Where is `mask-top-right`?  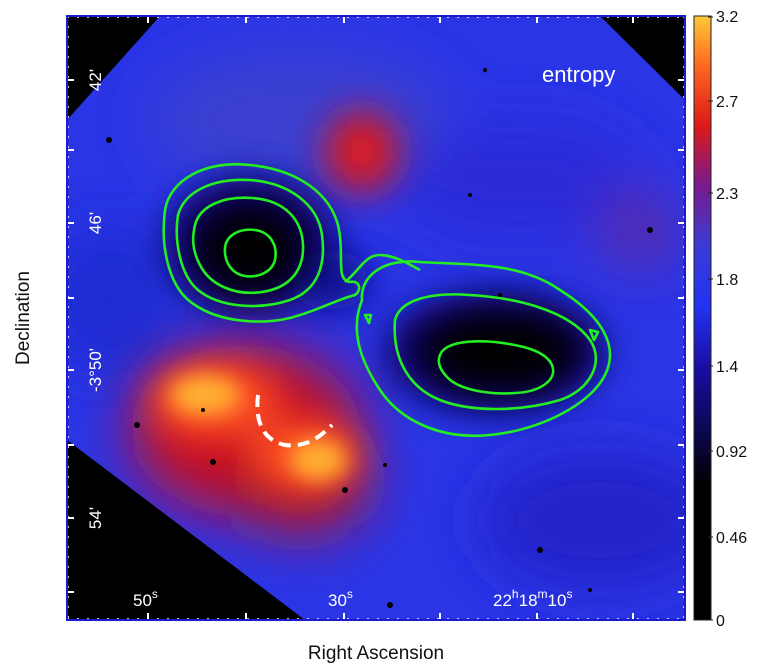 mask-top-right is located at coordinates (642, 58).